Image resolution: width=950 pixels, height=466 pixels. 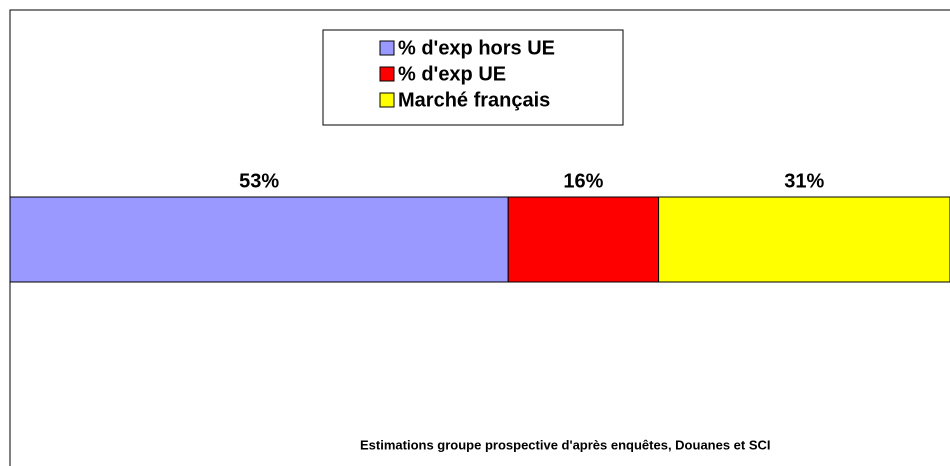 What do you see at coordinates (583, 181) in the screenshot?
I see `data-label: 16%` at bounding box center [583, 181].